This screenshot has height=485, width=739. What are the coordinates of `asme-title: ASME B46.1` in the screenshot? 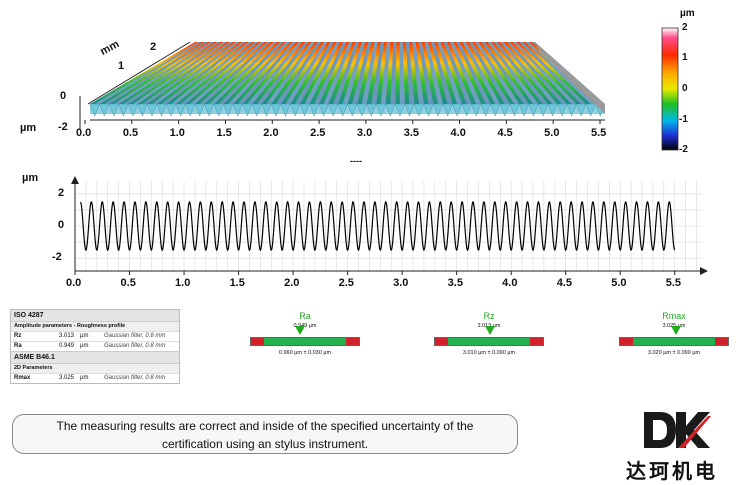 It's located at (95, 357).